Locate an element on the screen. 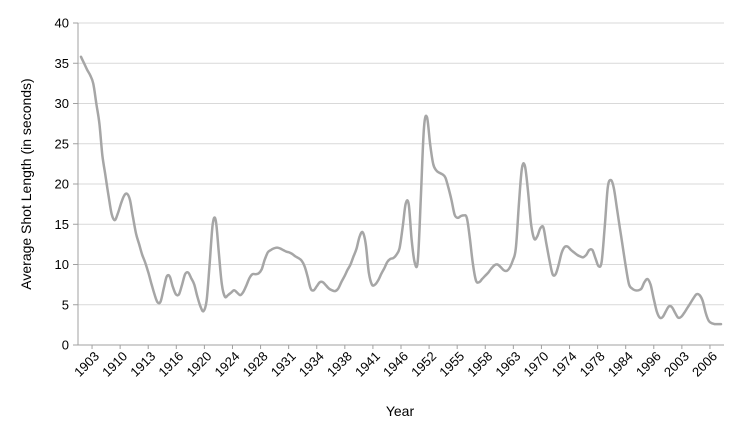  y-tick-label: 25 is located at coordinates (62, 143).